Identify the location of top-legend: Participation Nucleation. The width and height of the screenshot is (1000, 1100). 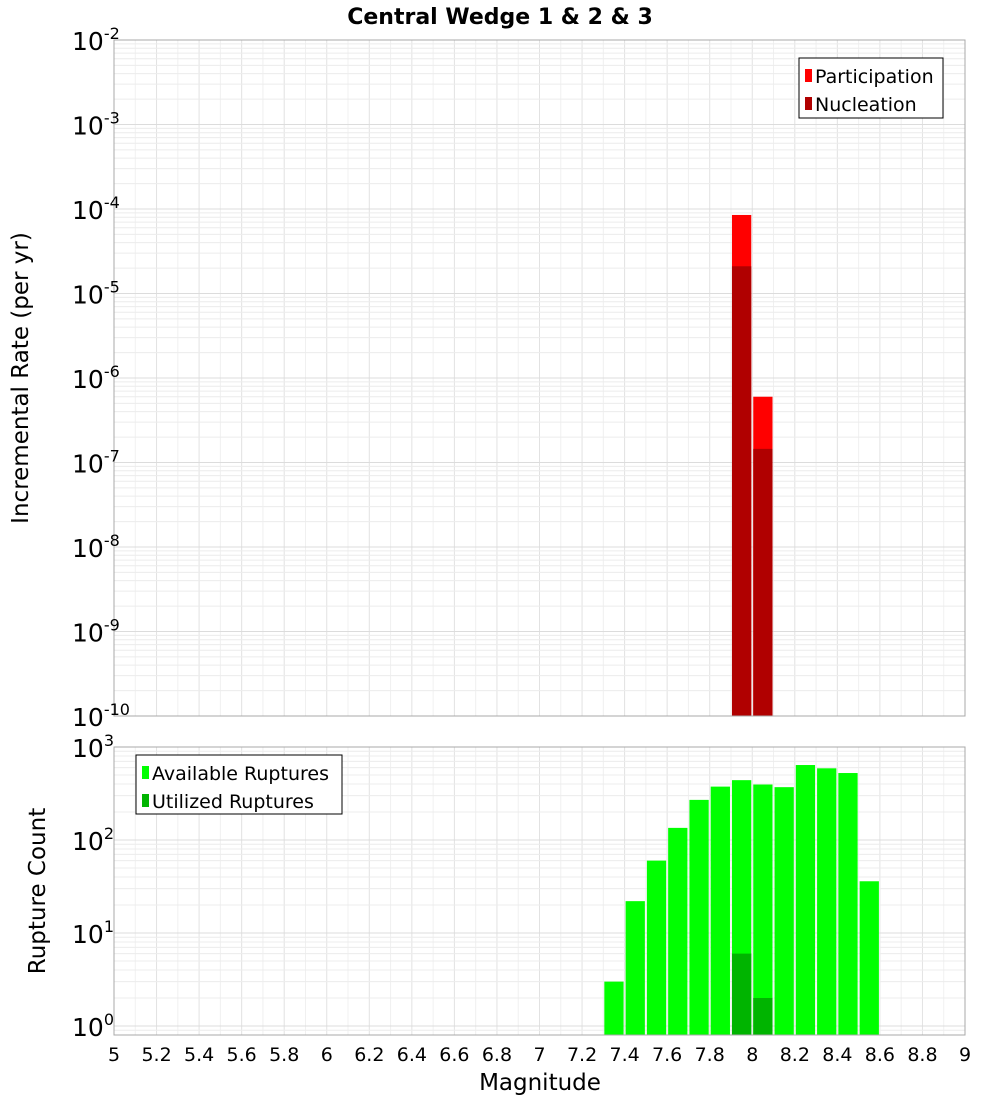
(871, 88).